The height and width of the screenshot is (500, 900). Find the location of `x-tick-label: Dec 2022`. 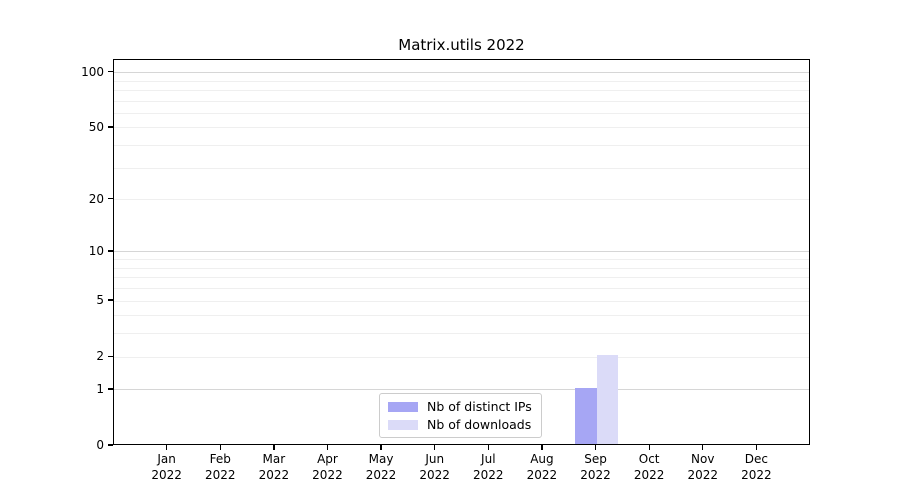

x-tick-label: Dec 2022 is located at coordinates (756, 467).